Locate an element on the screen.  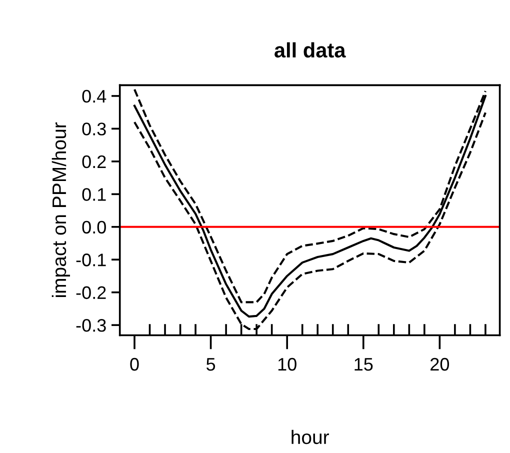
y-tick-label: 0.1 is located at coordinates (94, 194).